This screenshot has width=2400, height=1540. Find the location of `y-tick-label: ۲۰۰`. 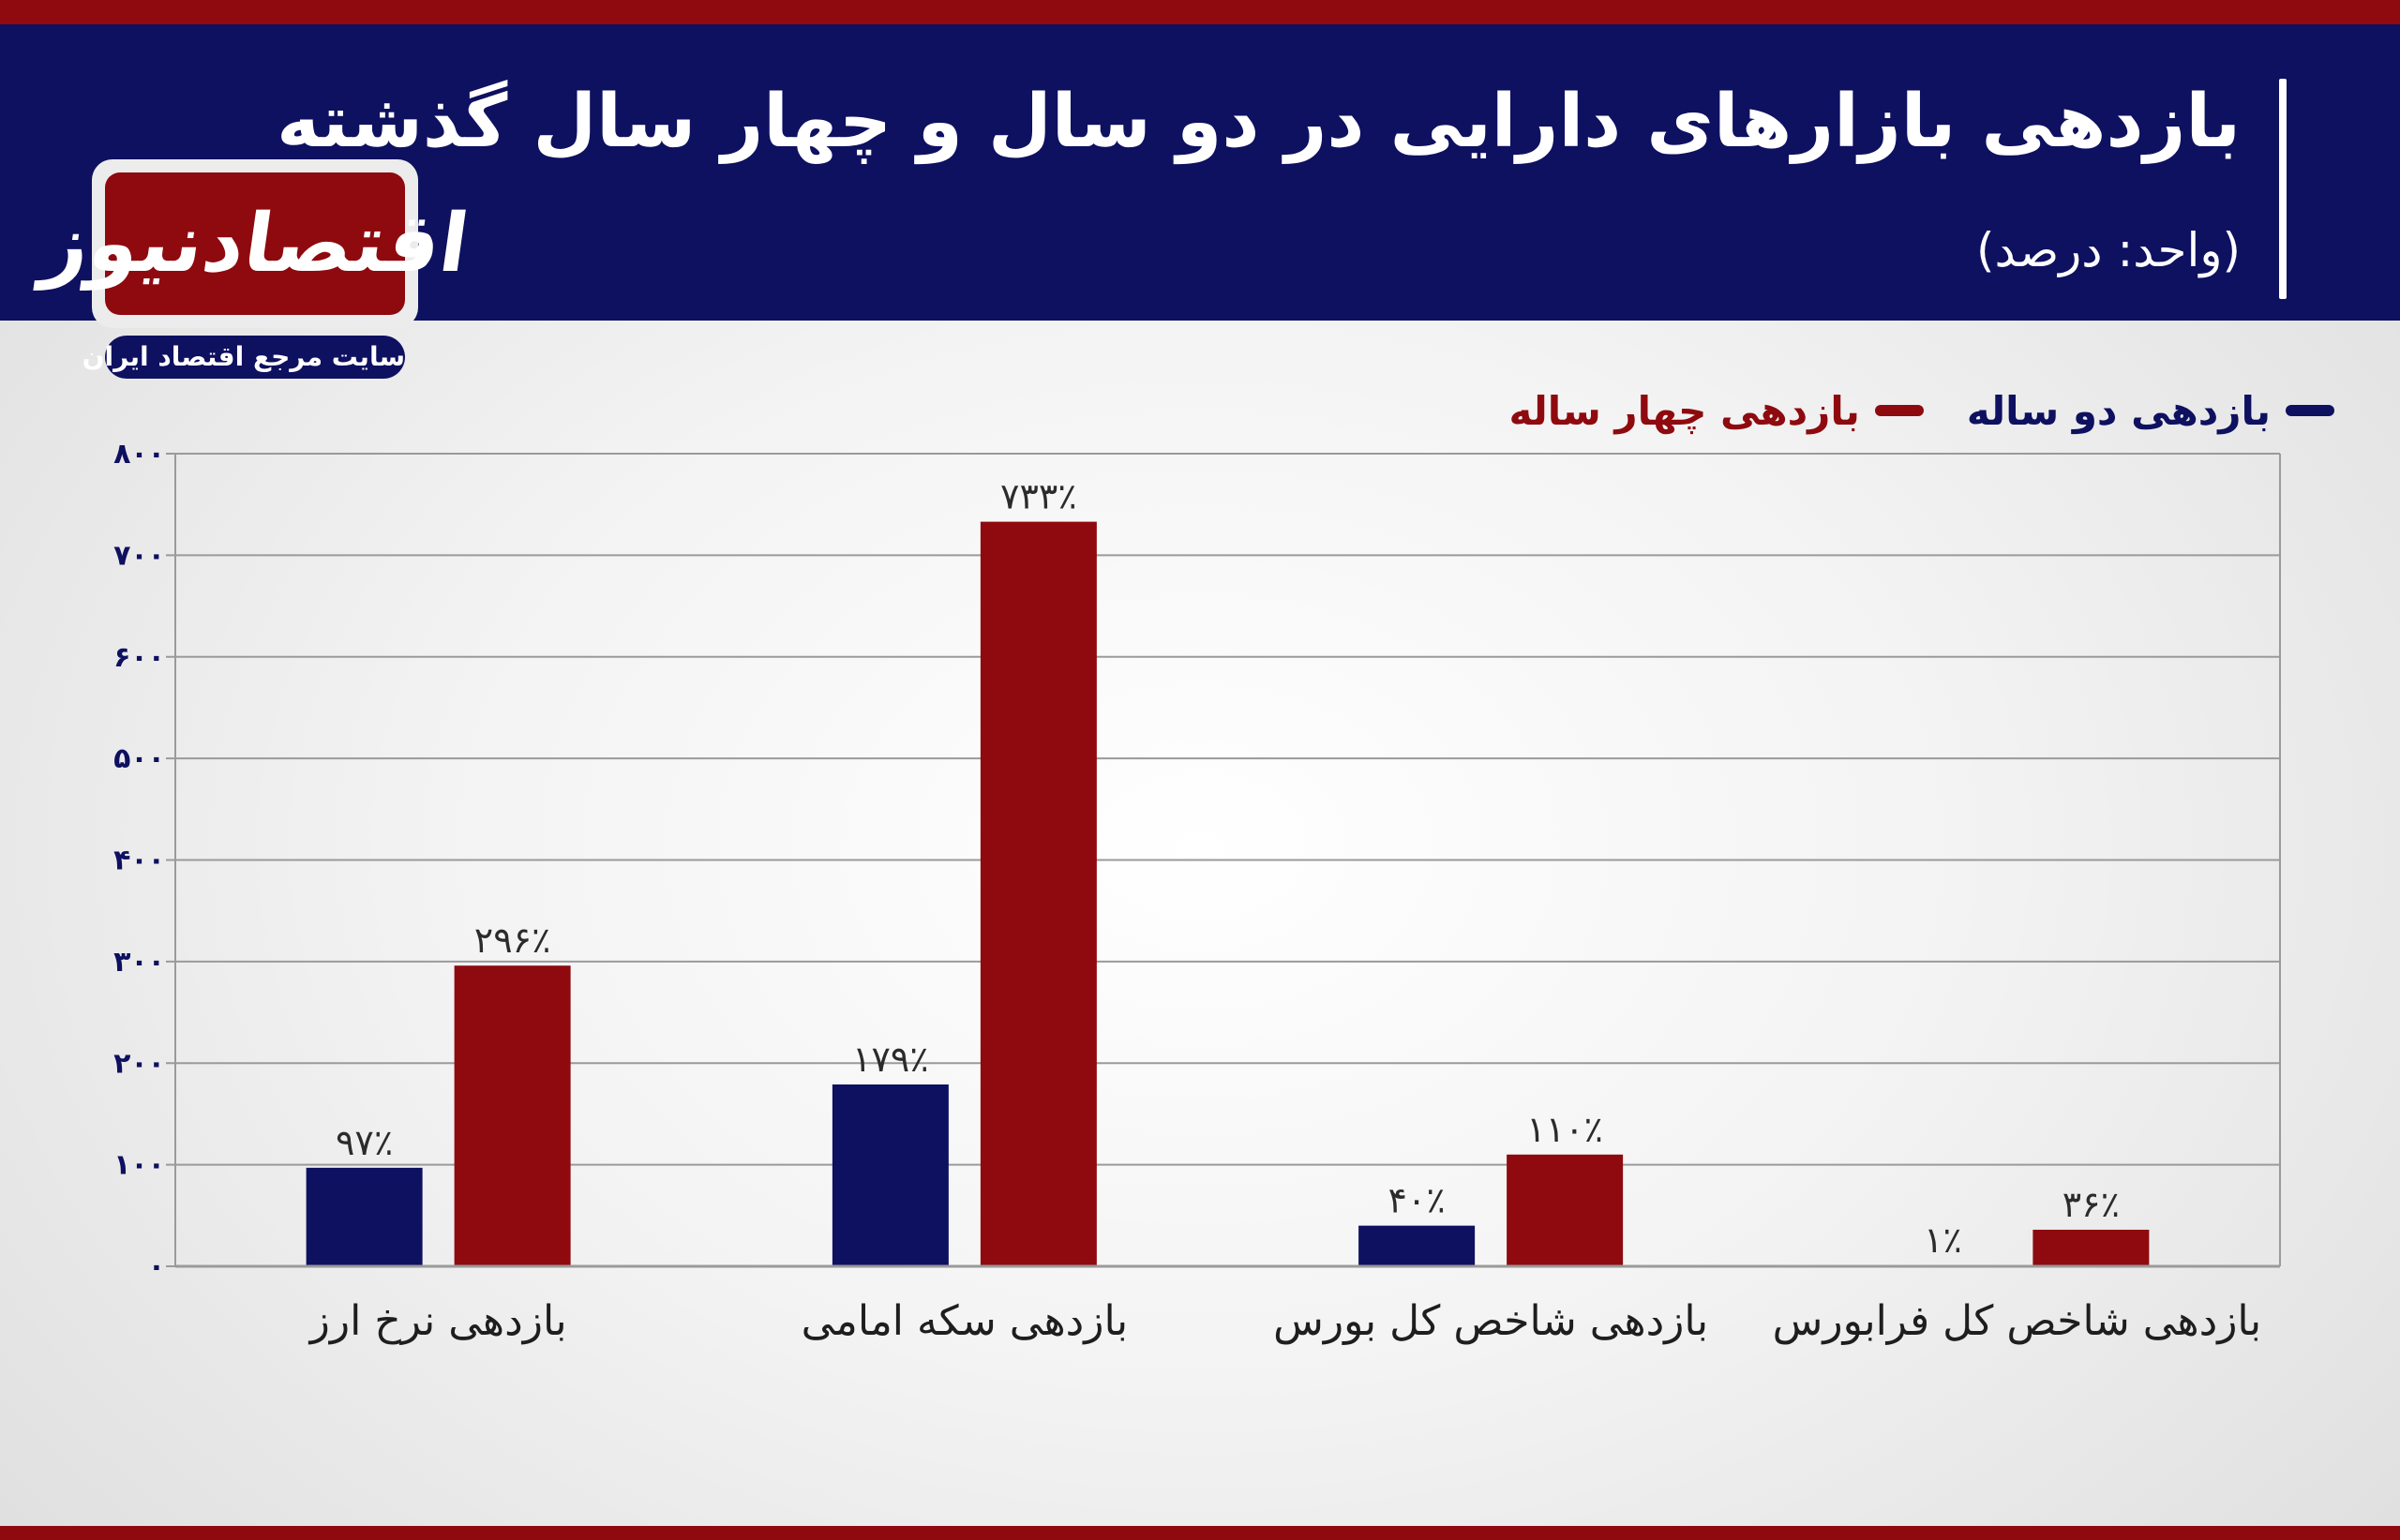

y-tick-label: ۲۰۰ is located at coordinates (139, 1063).